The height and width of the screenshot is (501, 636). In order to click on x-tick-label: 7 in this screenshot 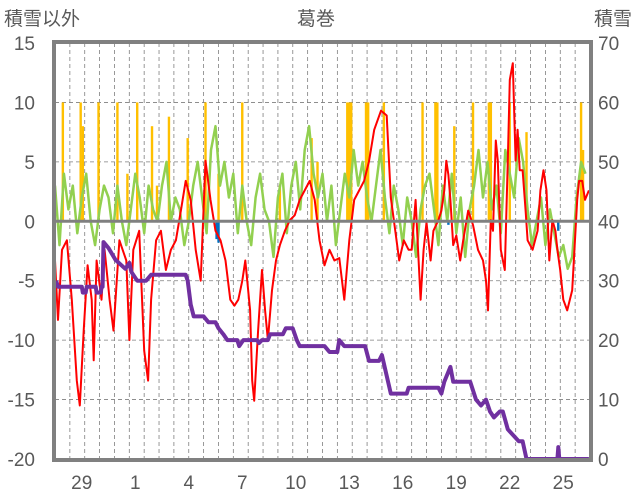, I will do `click(242, 483)`.